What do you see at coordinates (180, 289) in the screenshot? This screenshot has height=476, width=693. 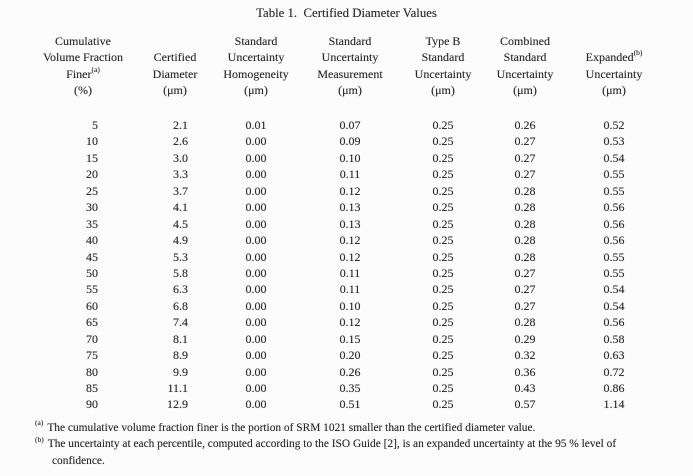 I see `table-cell: 6.3` at bounding box center [180, 289].